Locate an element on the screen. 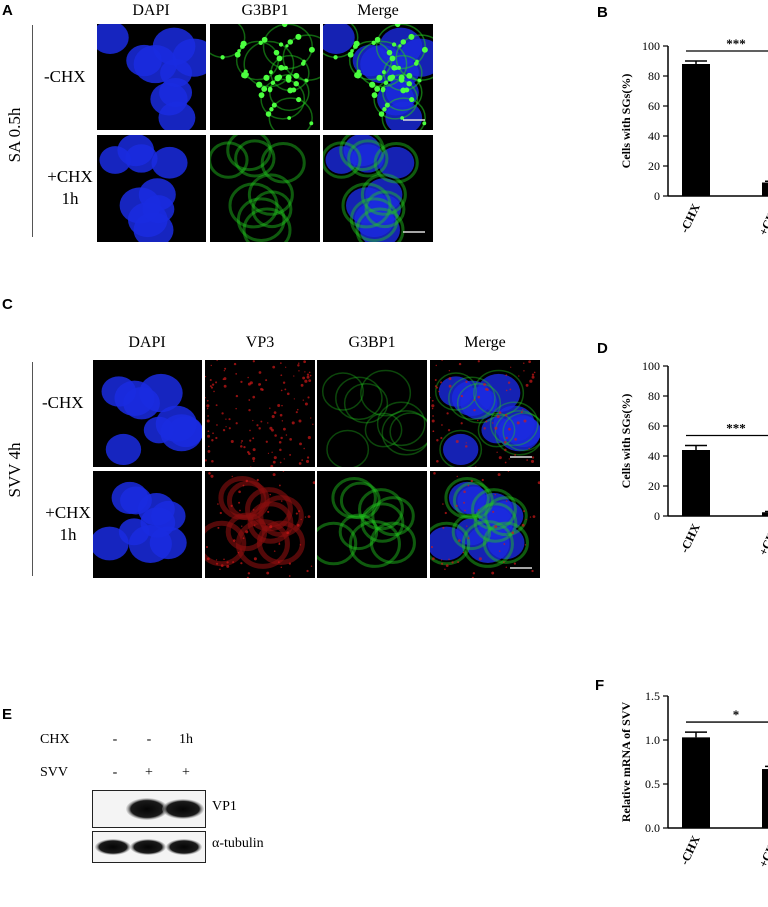 The height and width of the screenshot is (907, 768). blot-sign-svv-3: + is located at coordinates (186, 772).